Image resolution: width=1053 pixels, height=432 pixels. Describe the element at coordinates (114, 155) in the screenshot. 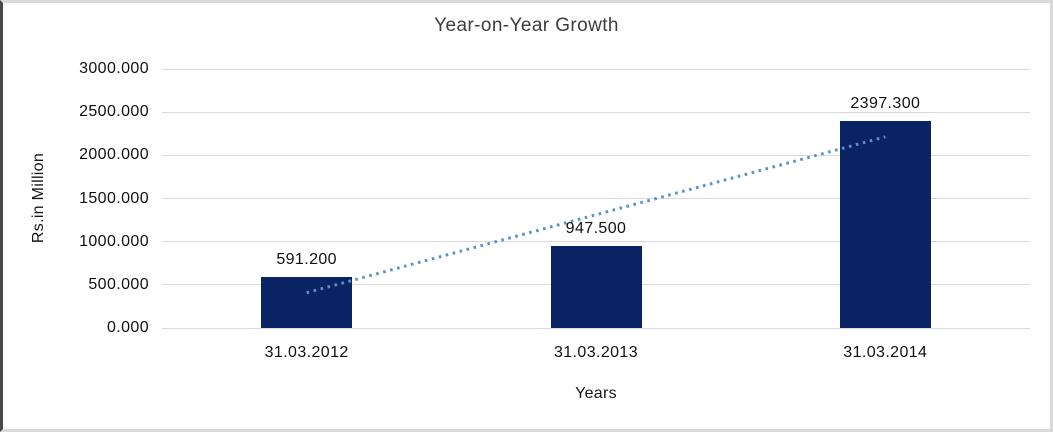

I see `y-axis-tick-label: 2000.000` at that location.